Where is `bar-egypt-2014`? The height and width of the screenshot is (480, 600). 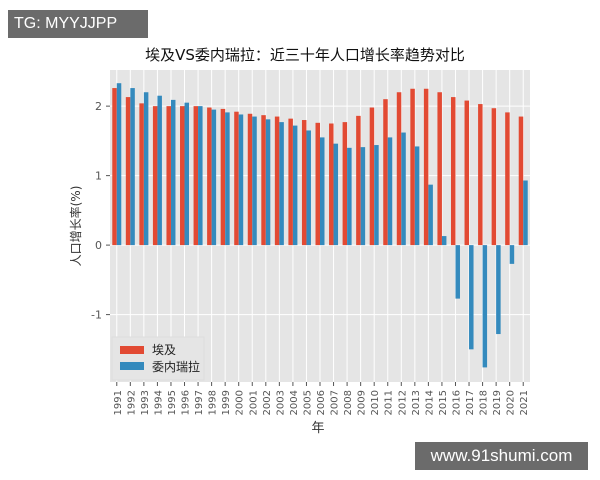 bar-egypt-2014 is located at coordinates (426, 167).